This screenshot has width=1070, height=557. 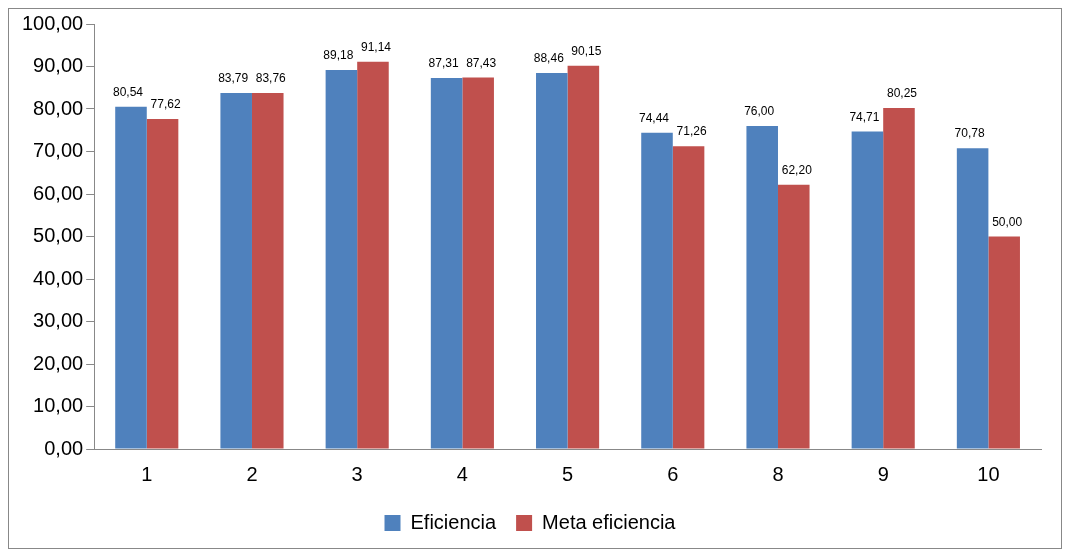 What do you see at coordinates (969, 133) in the screenshot?
I see `data-label: 70,78` at bounding box center [969, 133].